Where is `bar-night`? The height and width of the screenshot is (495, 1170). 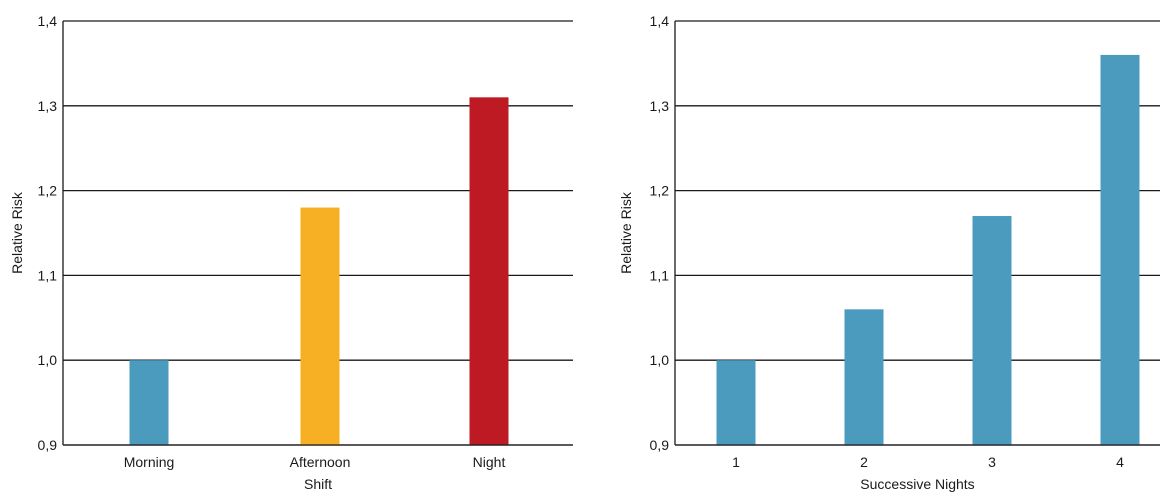 bar-night is located at coordinates (489, 271).